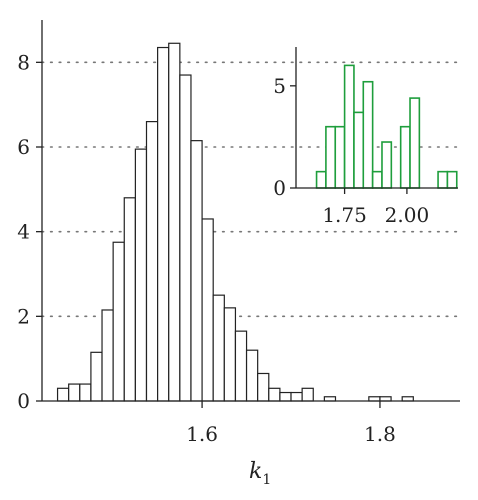 This screenshot has height=500, width=478. I want to click on inset-x-tick-label: 1.75, so click(344, 215).